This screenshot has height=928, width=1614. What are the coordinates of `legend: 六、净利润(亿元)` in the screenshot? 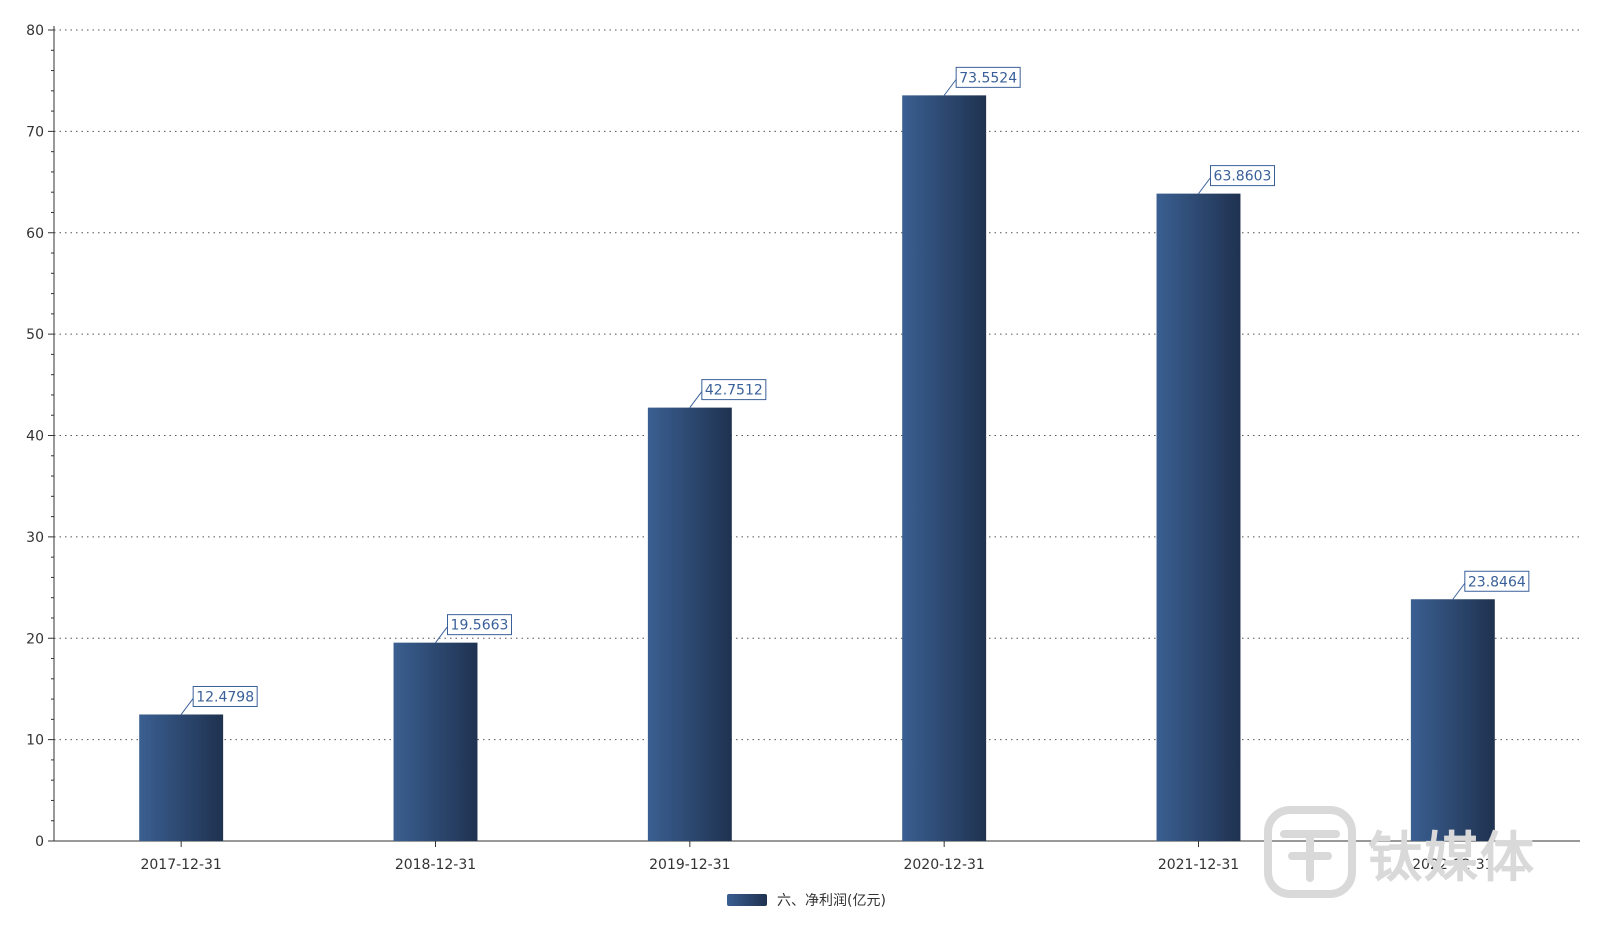 It's located at (806, 901).